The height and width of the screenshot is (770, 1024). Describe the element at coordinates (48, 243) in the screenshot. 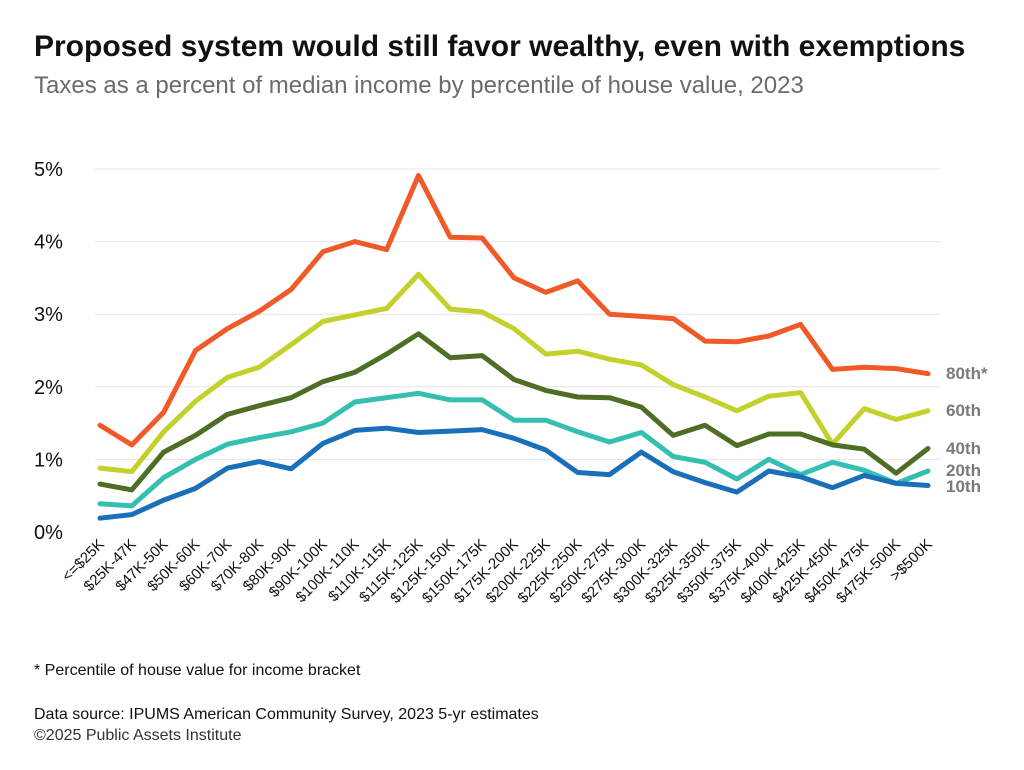

I see `y-tick-label: 4%` at that location.